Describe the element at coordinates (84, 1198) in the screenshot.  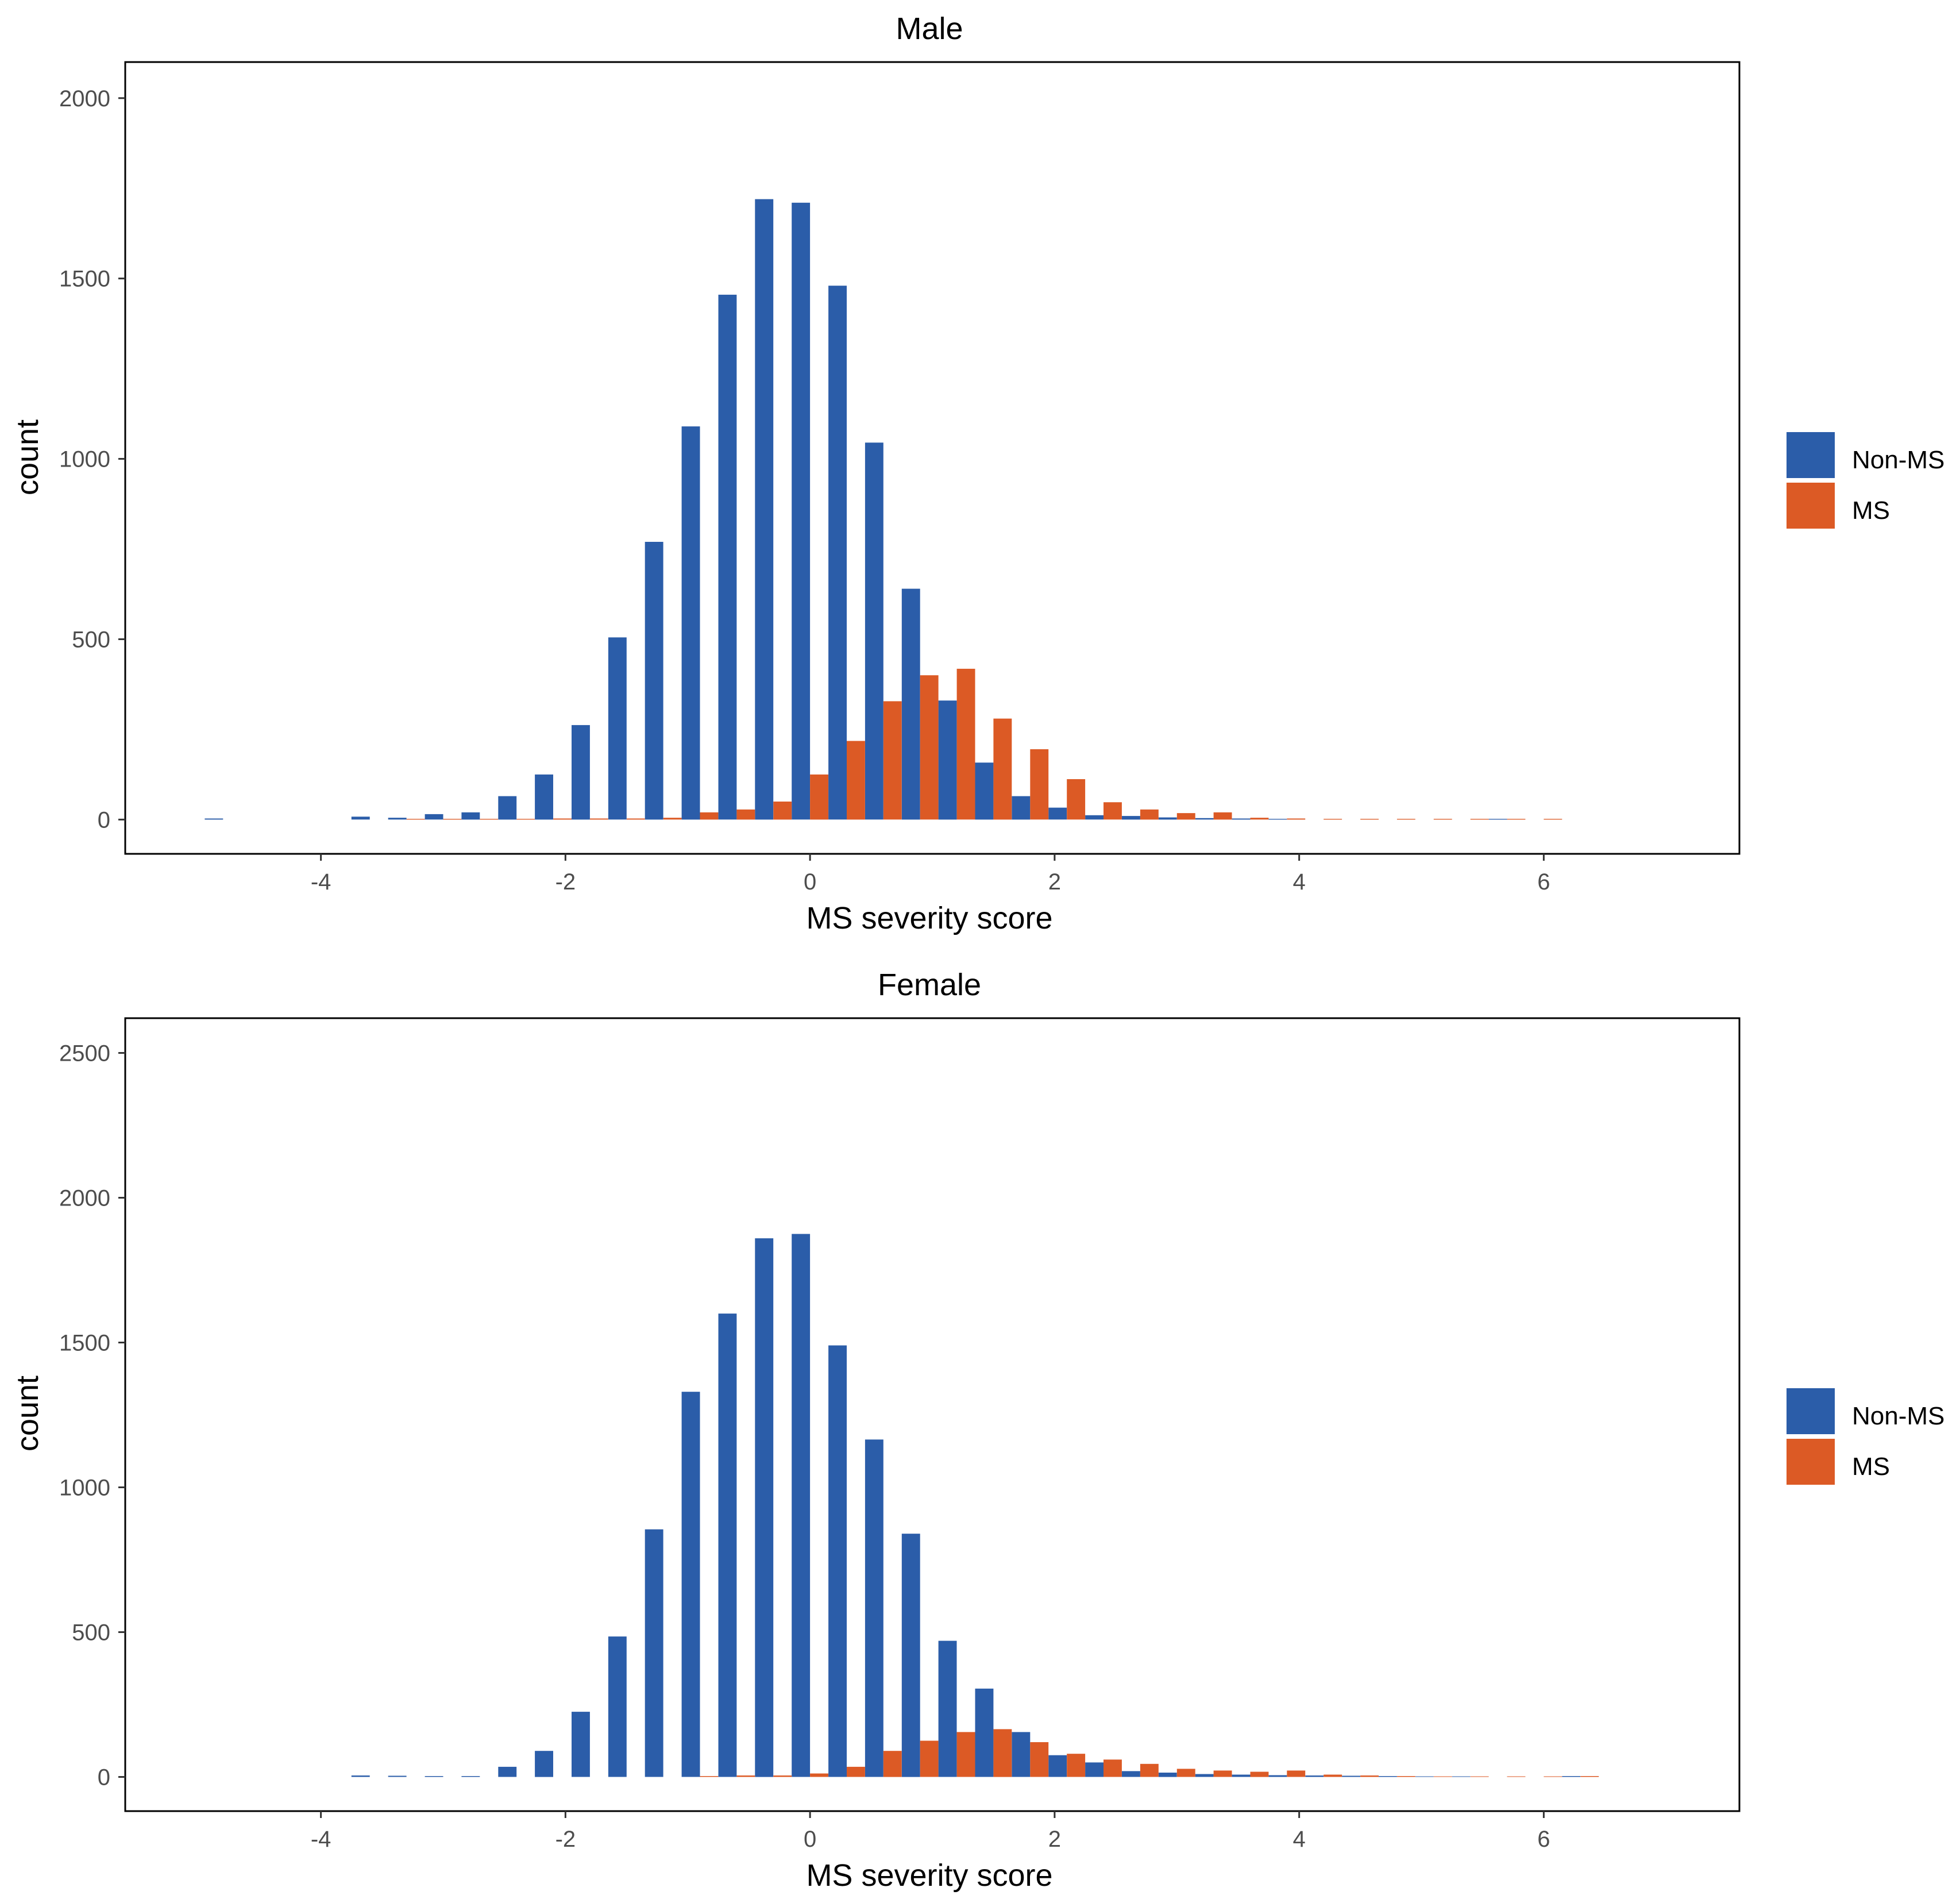
I see `female-y-tick-label: 2000` at that location.